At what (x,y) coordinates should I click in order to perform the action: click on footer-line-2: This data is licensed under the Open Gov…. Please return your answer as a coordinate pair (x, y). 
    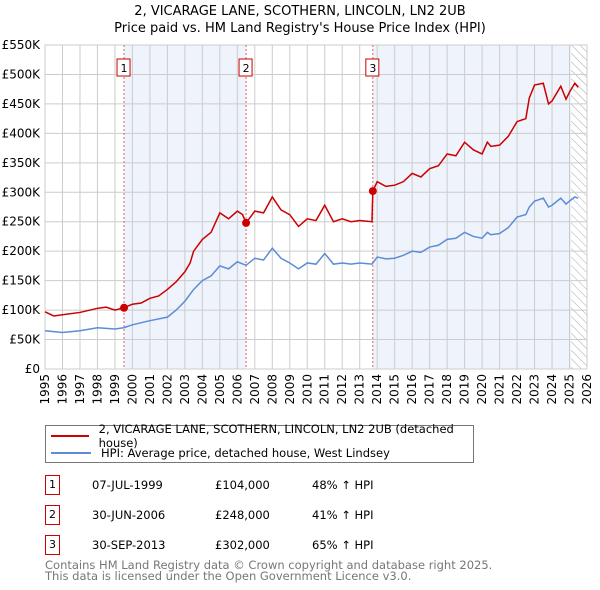
    Looking at the image, I should click on (228, 576).